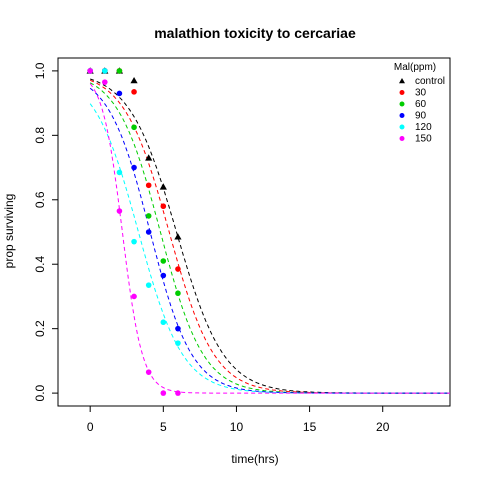 Image resolution: width=480 pixels, height=480 pixels. Describe the element at coordinates (40, 392) in the screenshot. I see `y-tick-label: 0.0` at that location.